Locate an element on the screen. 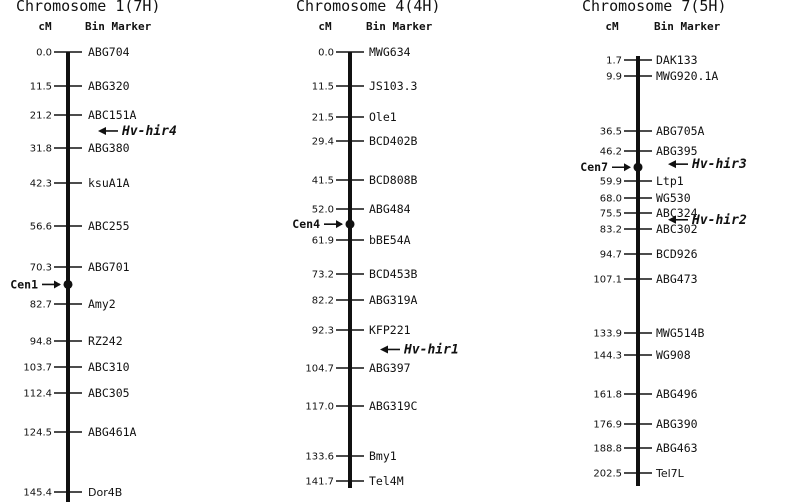  marker-name: BCD808B is located at coordinates (393, 180).